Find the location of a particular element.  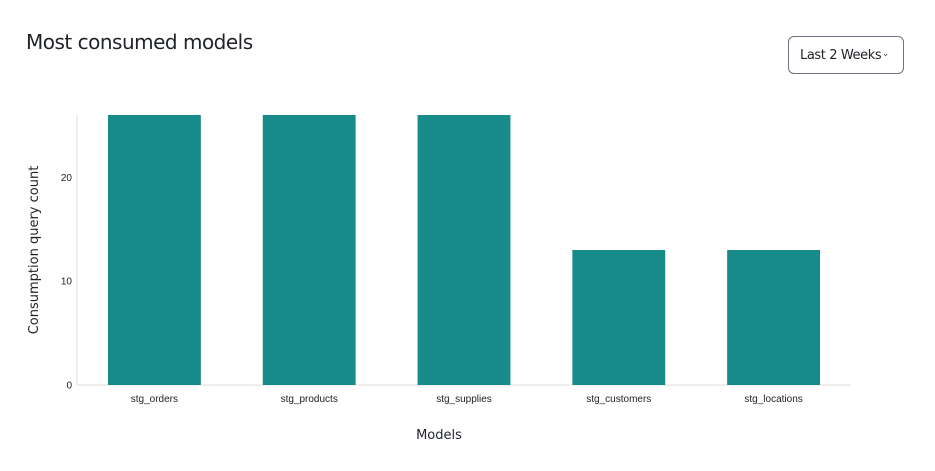

chevron-down-icon: ⌄ is located at coordinates (885, 54).